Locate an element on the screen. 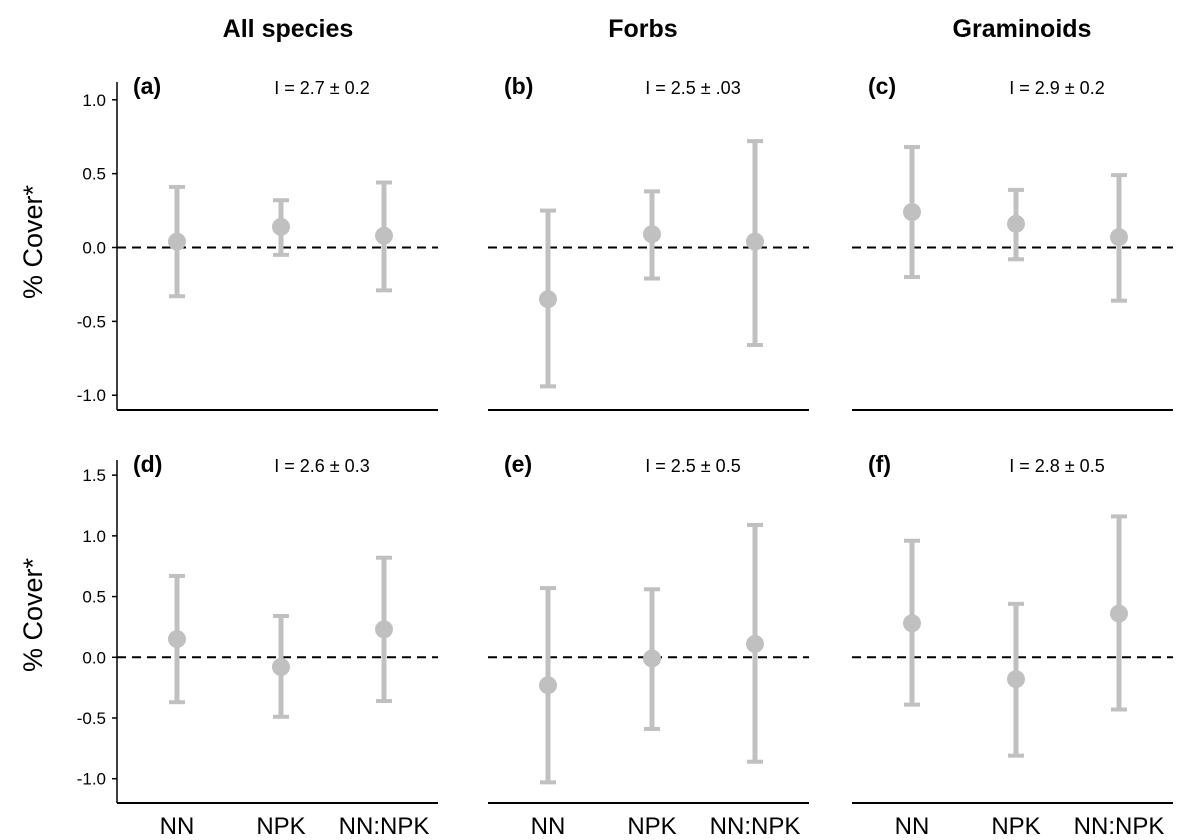  panel-e: (e) I = 2.5 ± 0.5 is located at coordinates (648, 627).